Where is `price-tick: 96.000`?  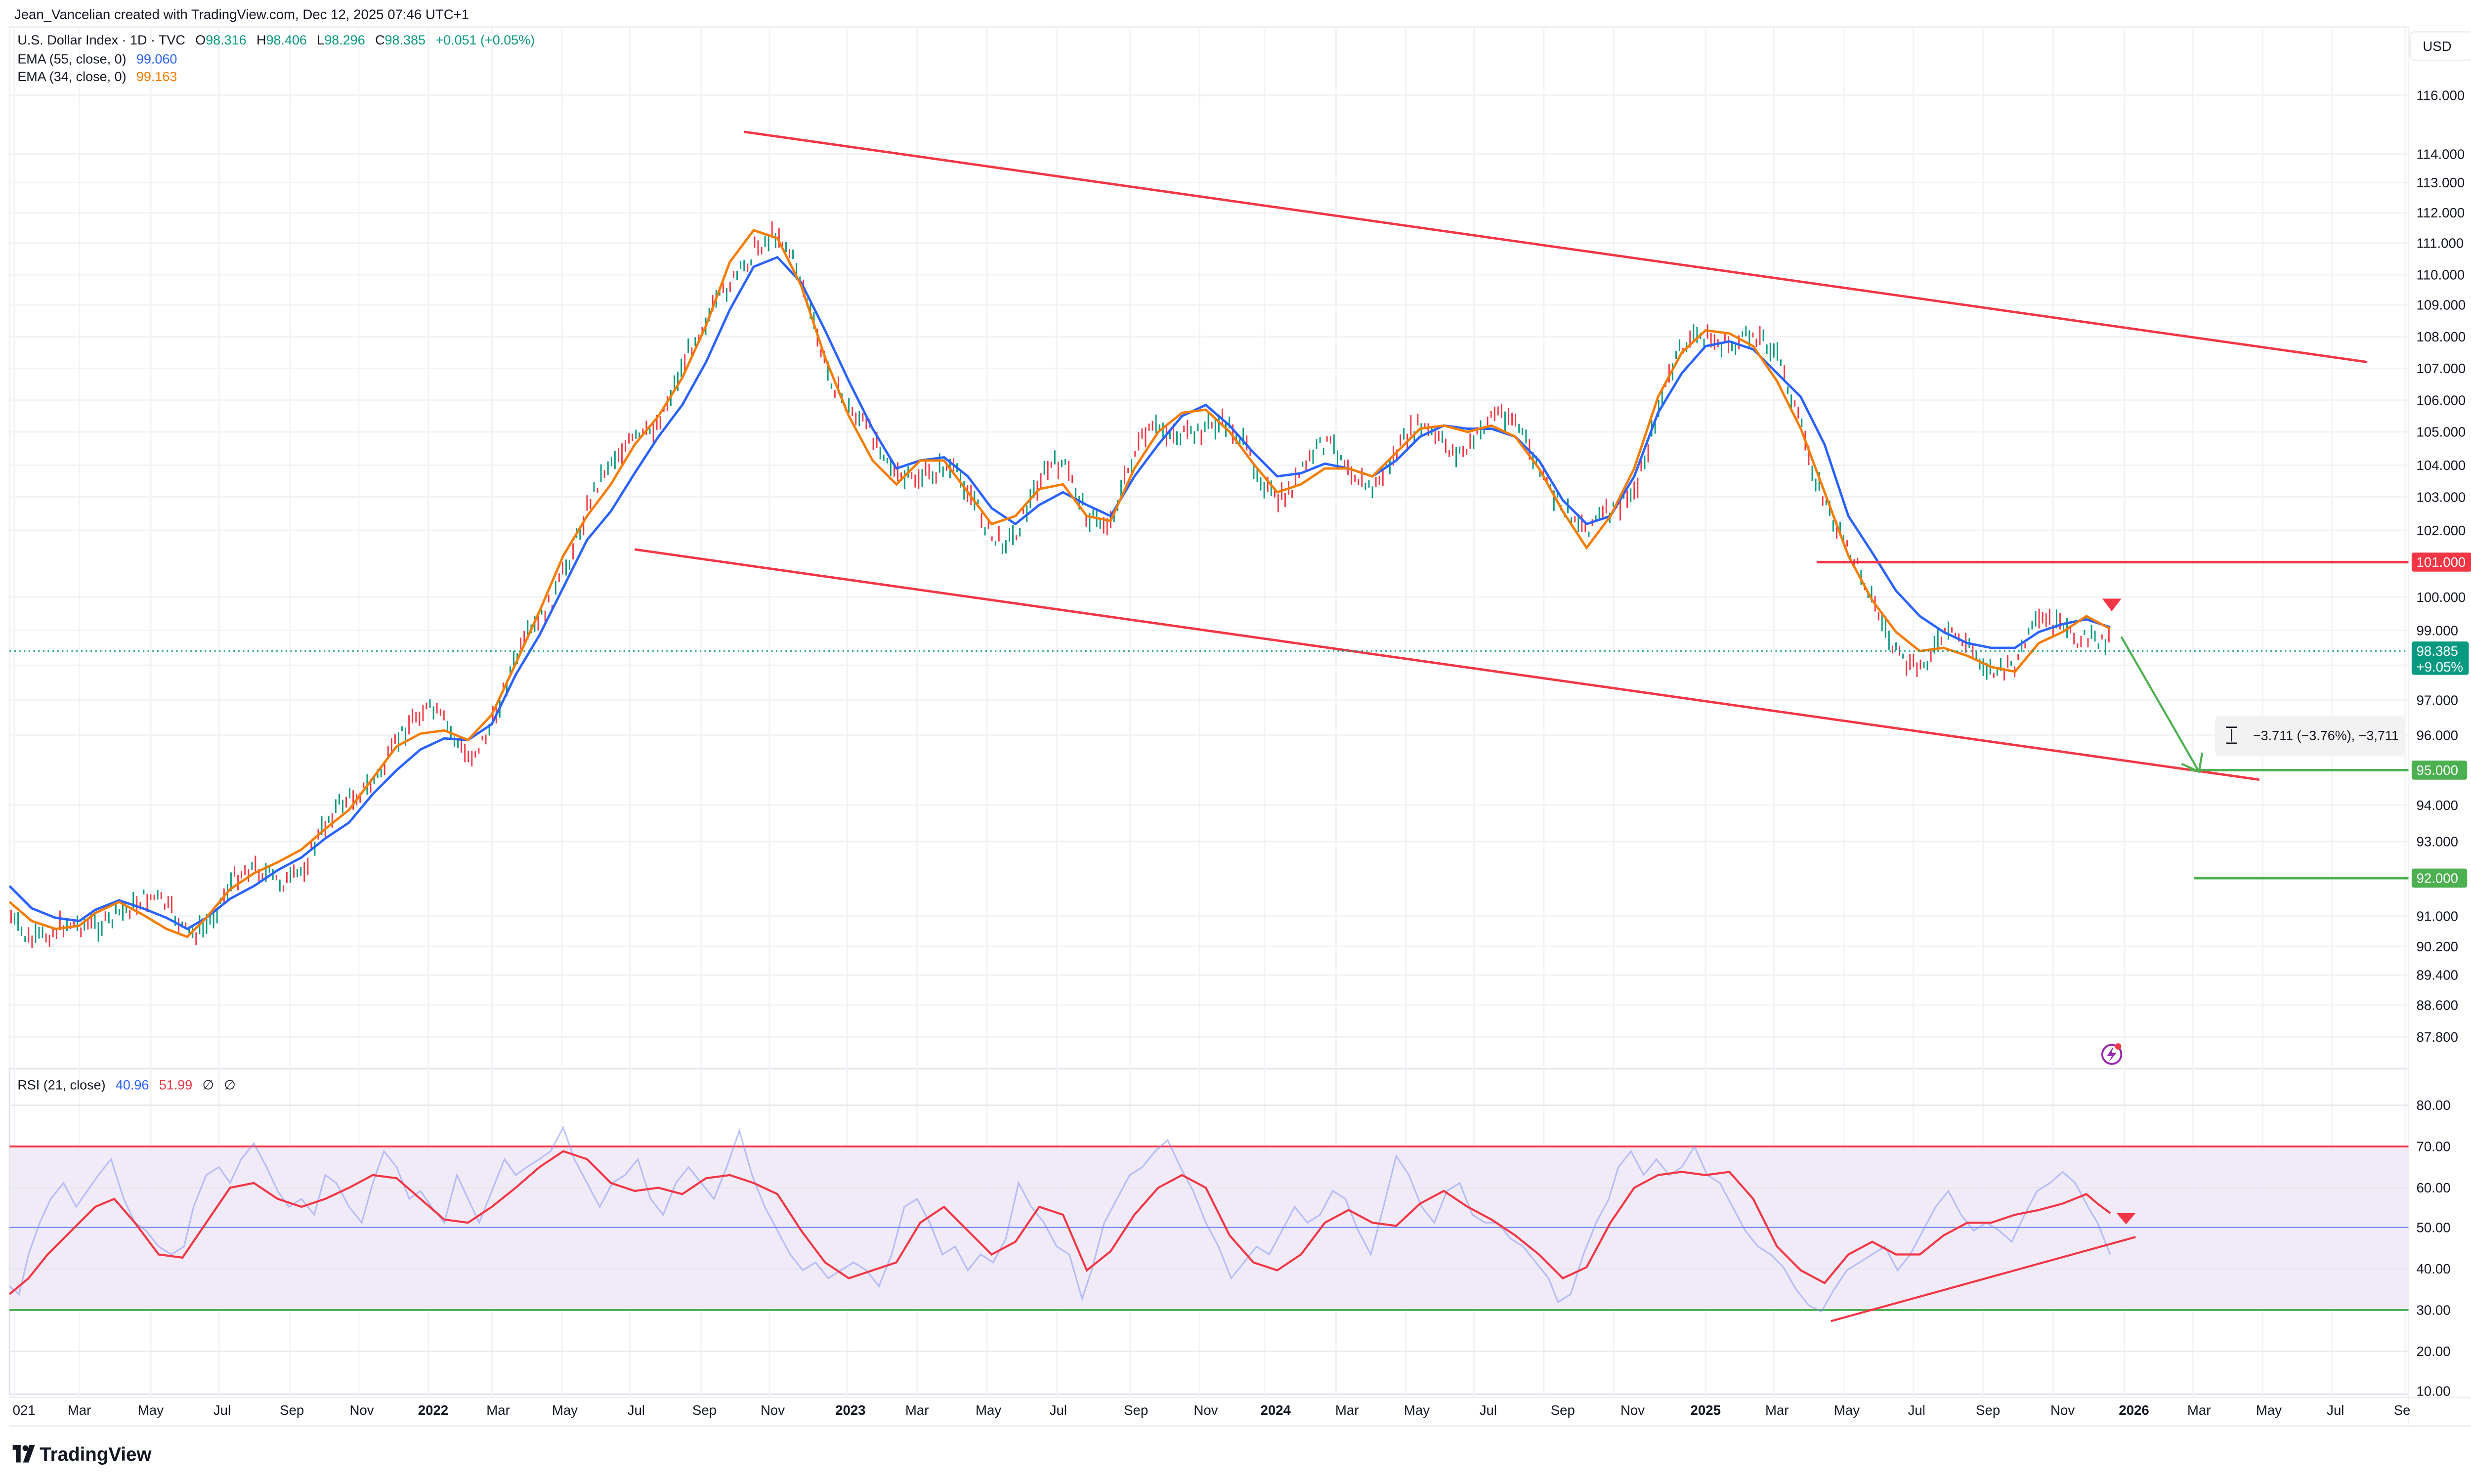
price-tick: 96.000 is located at coordinates (2437, 735).